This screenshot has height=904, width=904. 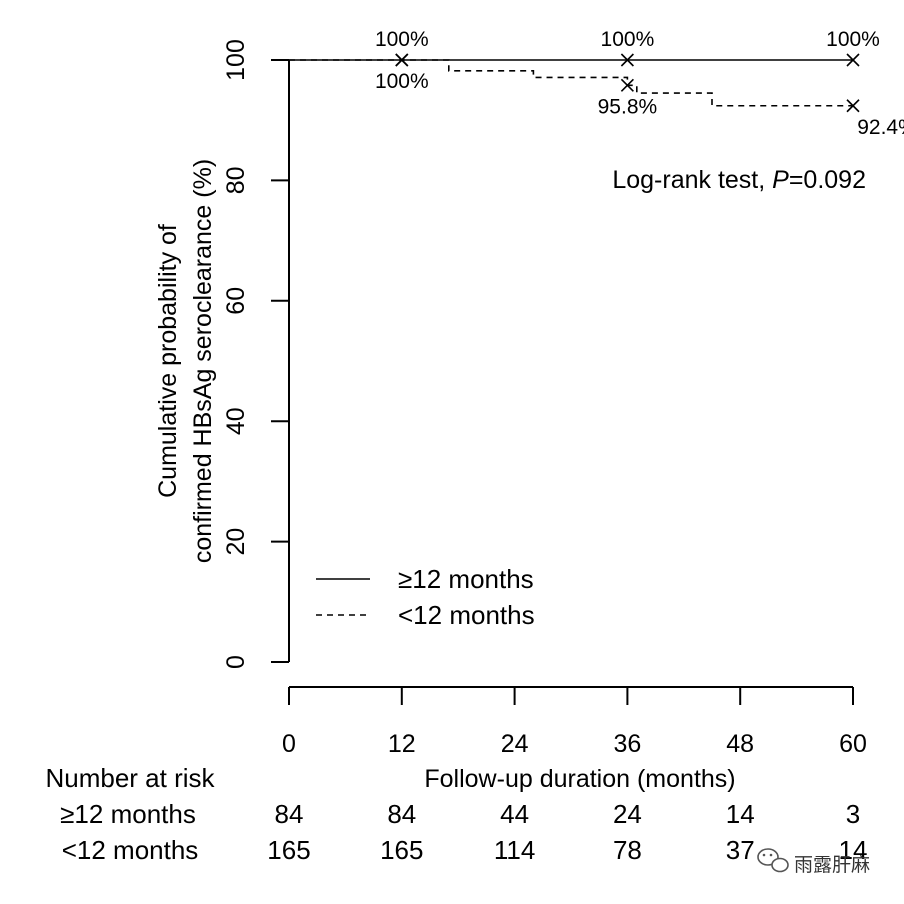 What do you see at coordinates (567, 832) in the screenshot?
I see `risk-values: 84 84 44 24 14 3 165 165 114 78 37 14` at bounding box center [567, 832].